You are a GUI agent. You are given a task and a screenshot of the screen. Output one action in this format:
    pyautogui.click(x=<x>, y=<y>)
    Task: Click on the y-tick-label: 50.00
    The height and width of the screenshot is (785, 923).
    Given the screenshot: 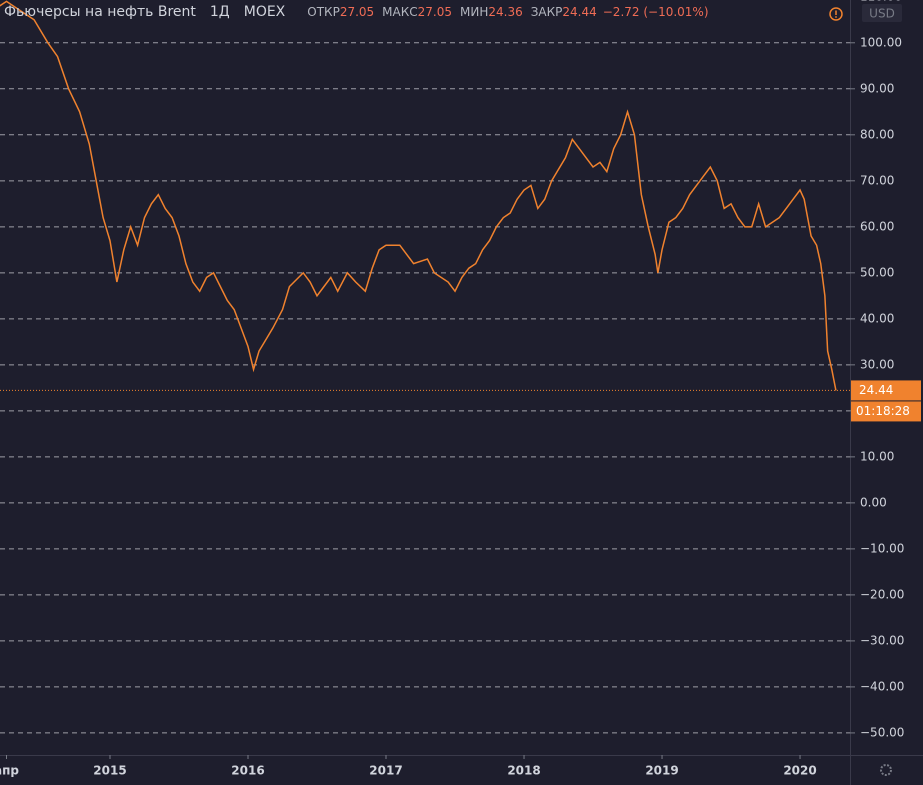 What is the action you would take?
    pyautogui.click(x=877, y=272)
    